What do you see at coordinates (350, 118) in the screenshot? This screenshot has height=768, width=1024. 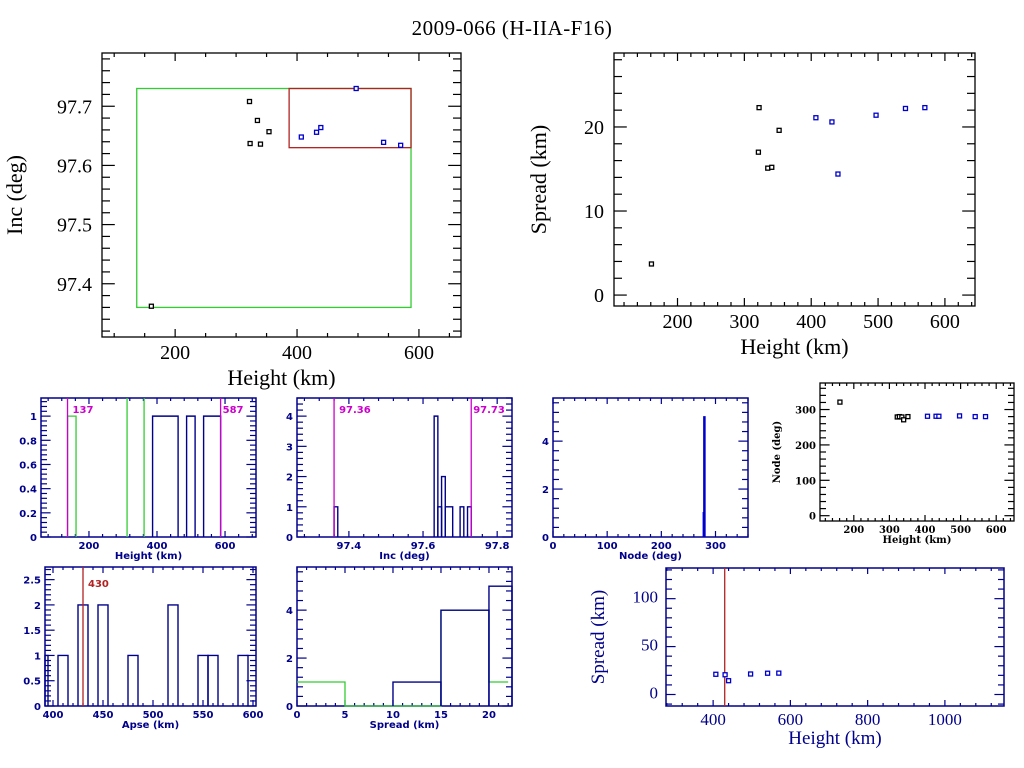 I see `red-box` at bounding box center [350, 118].